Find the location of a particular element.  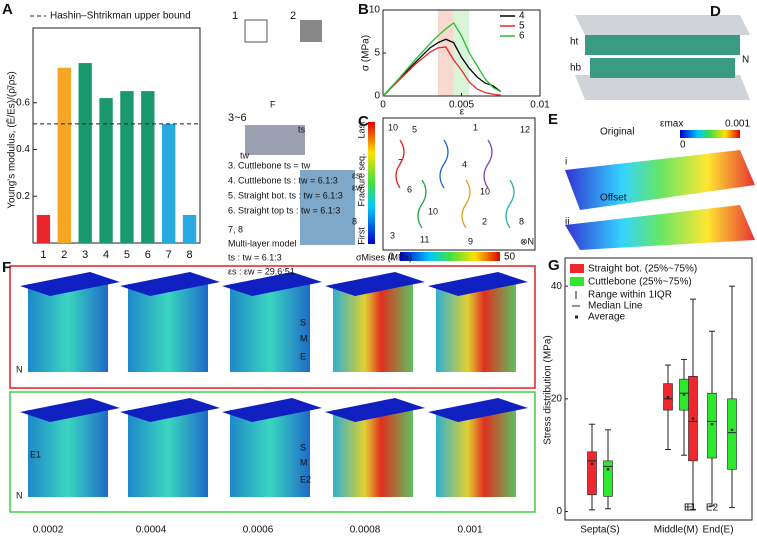

label: 0.01 is located at coordinates (540, 105).